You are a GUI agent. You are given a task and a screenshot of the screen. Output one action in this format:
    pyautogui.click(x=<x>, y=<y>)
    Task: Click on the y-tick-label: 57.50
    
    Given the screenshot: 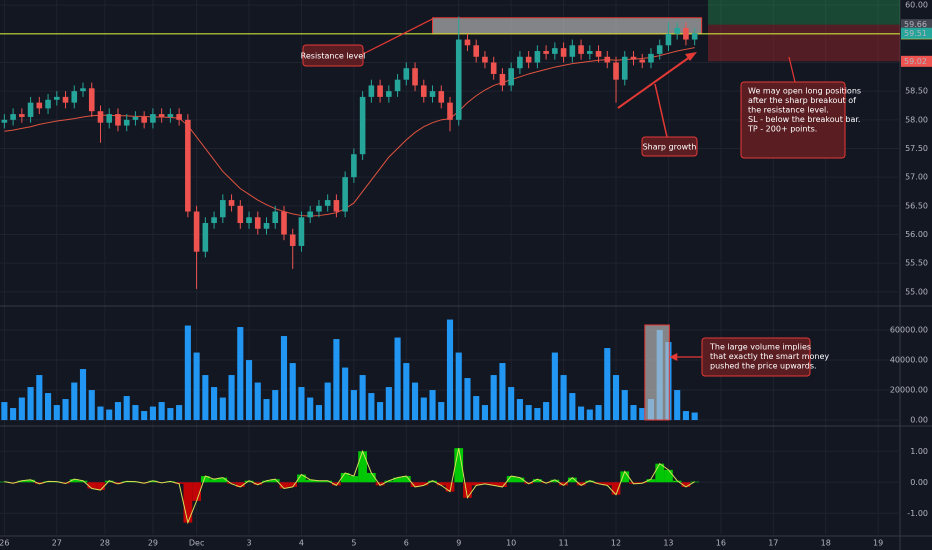 What is the action you would take?
    pyautogui.click(x=916, y=148)
    